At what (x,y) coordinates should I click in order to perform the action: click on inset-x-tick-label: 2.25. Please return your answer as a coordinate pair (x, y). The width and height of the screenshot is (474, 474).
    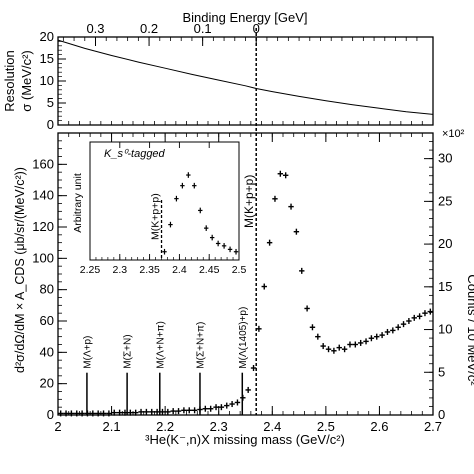
    Looking at the image, I should click on (90, 270).